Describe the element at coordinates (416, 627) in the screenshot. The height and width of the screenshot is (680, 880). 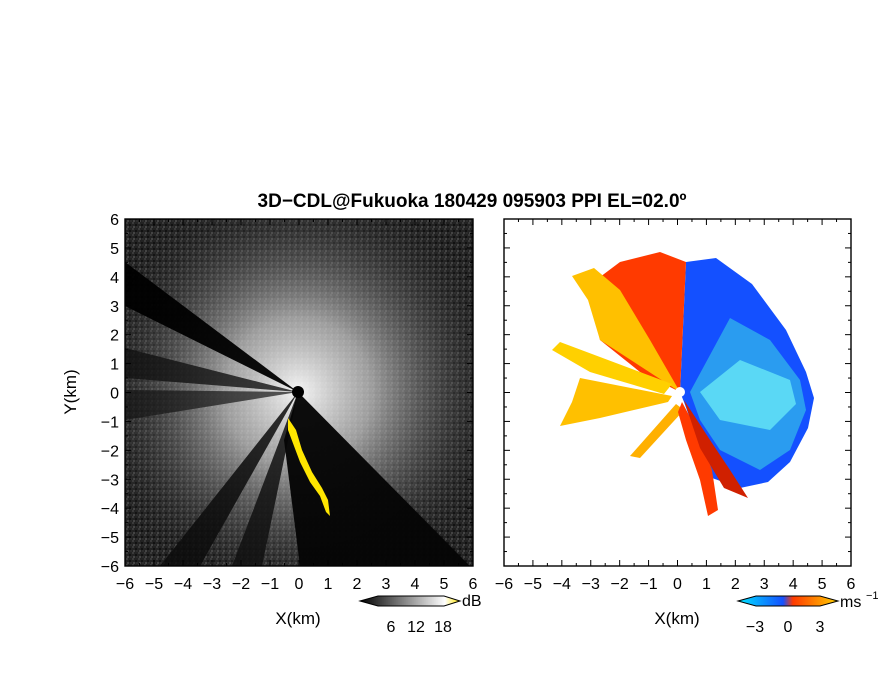
I see `reflectivity-colorbar-tick-label: 12` at that location.